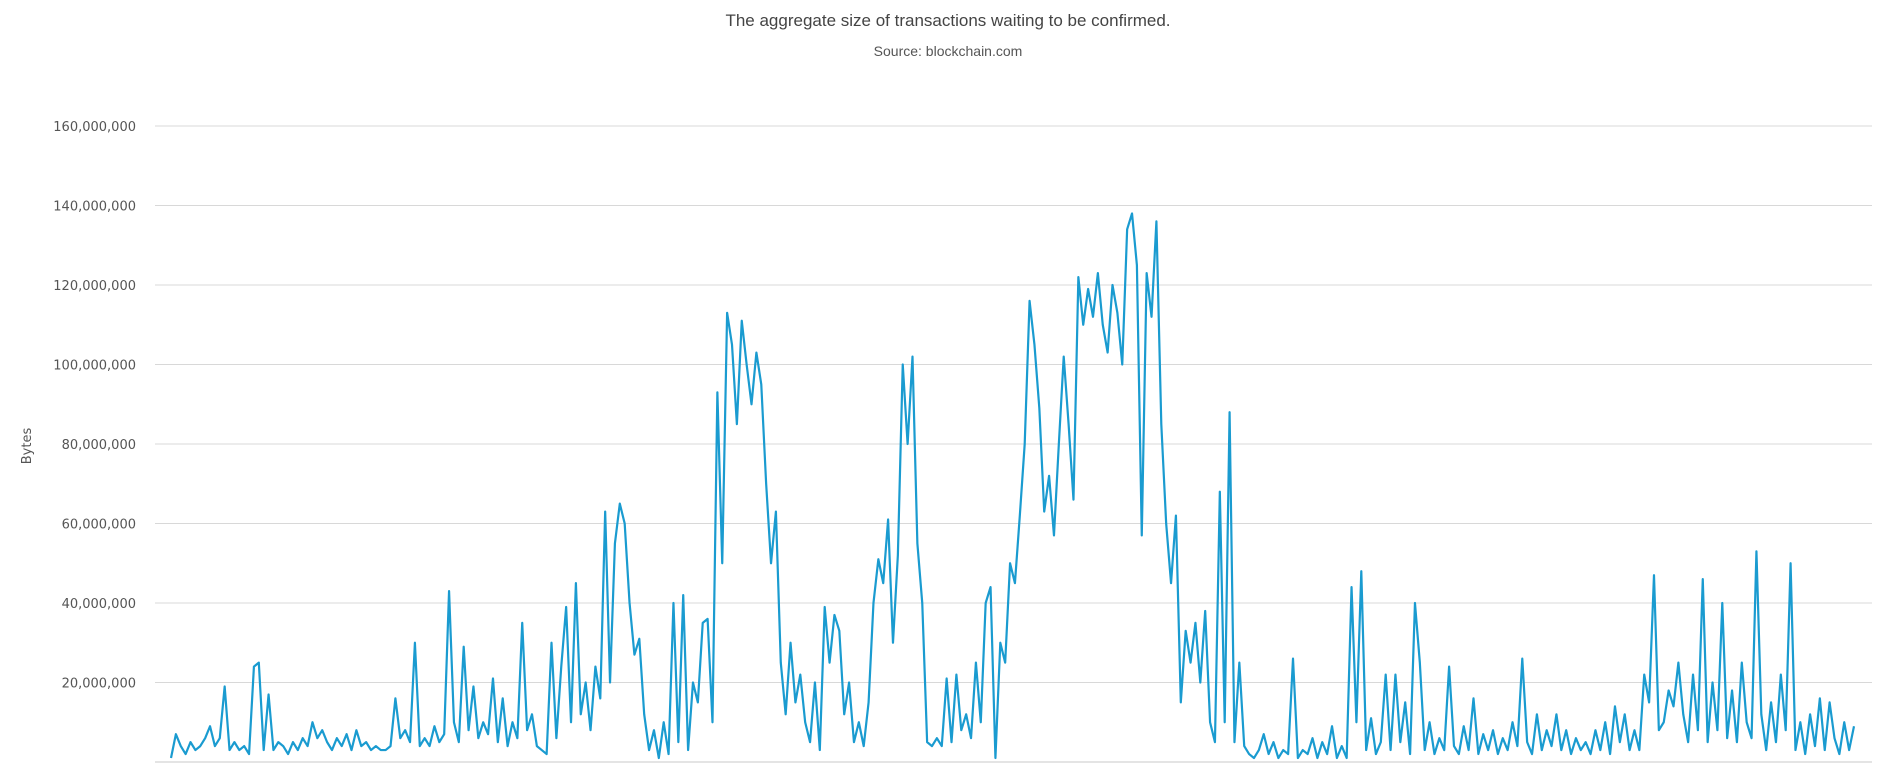 Image resolution: width=1896 pixels, height=763 pixels. I want to click on y-tick-label: 20,000,000, so click(99, 684).